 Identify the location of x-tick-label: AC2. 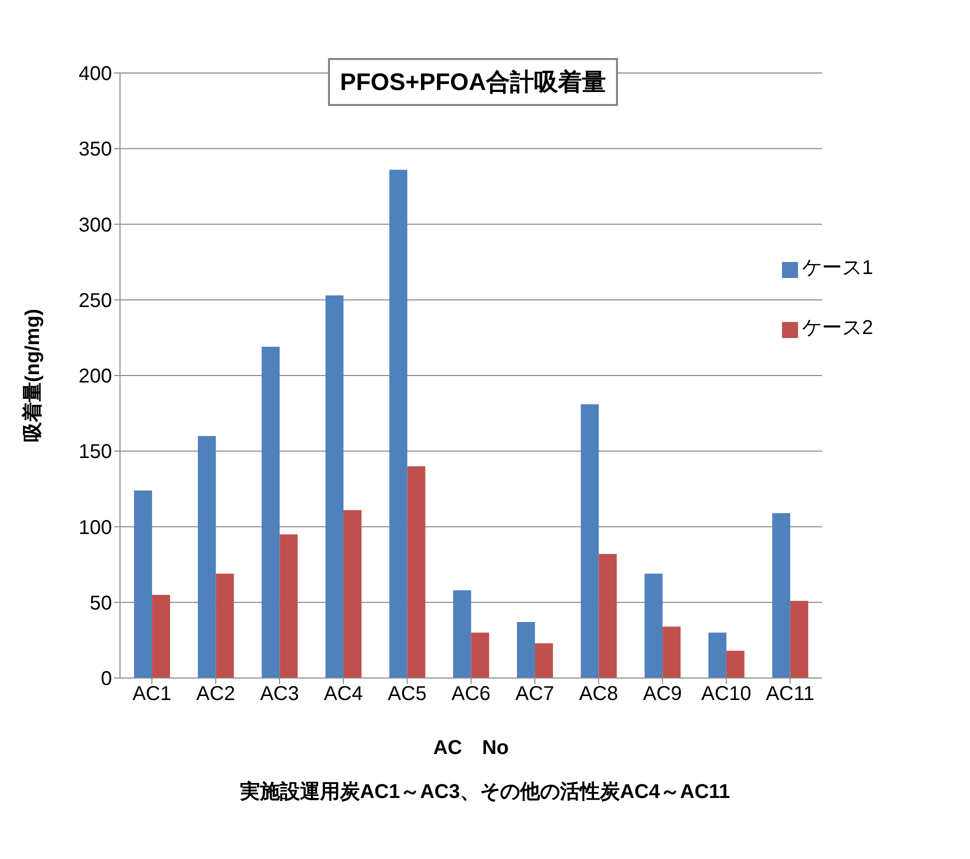
(216, 694).